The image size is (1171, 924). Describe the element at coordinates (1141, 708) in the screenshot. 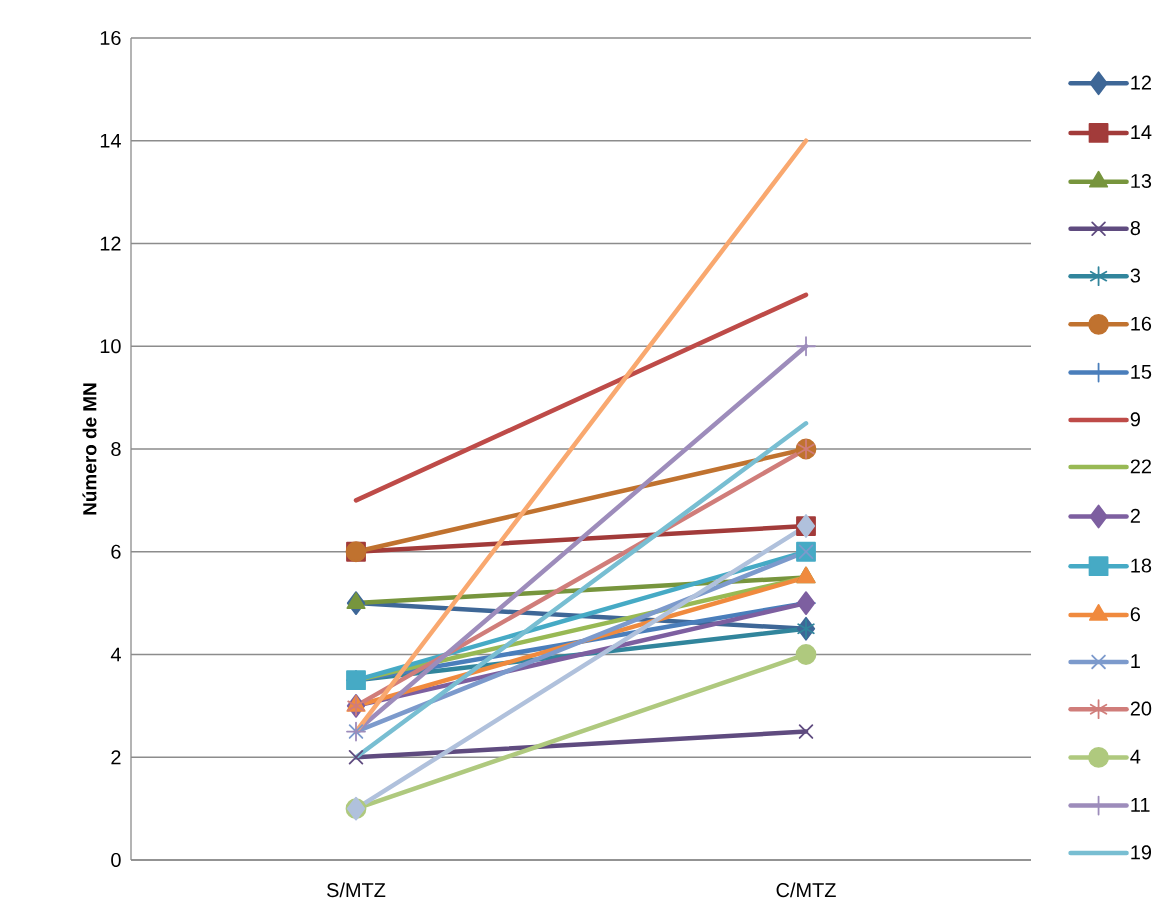

I see `legend-label: 20` at that location.